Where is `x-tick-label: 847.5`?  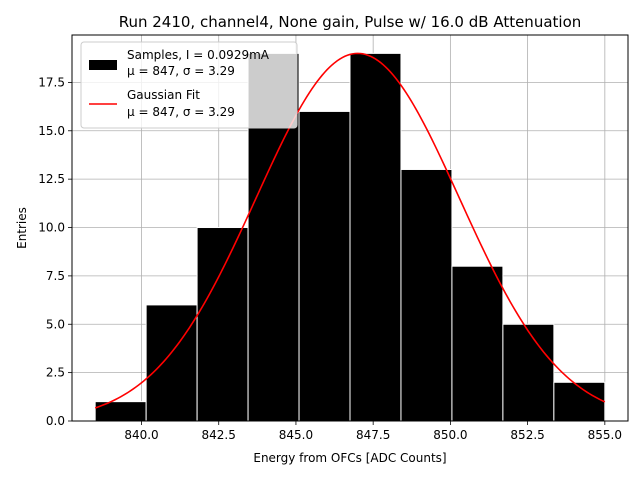
x-tick-label: 847.5 is located at coordinates (373, 435).